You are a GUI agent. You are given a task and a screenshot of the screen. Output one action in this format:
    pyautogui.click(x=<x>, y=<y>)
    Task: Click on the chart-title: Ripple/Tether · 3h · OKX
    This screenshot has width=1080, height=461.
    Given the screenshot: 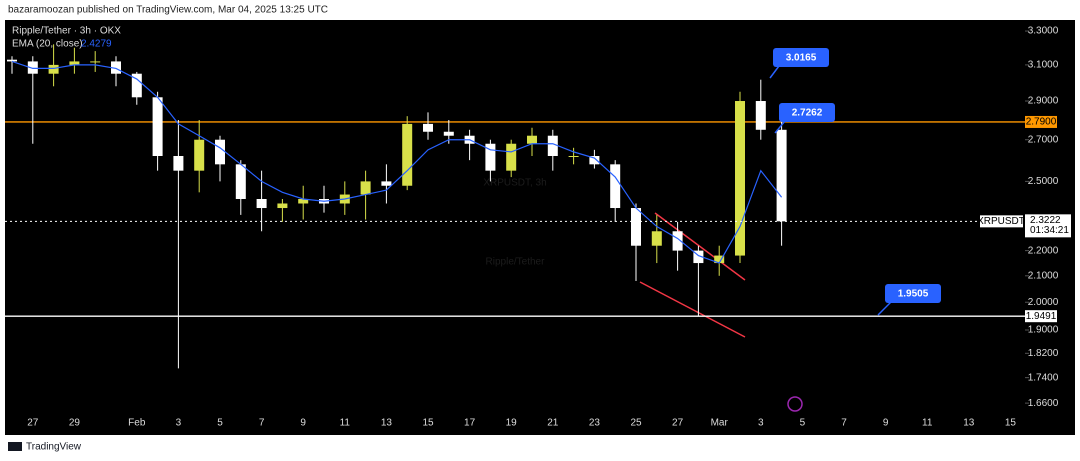 What is the action you would take?
    pyautogui.click(x=66, y=31)
    